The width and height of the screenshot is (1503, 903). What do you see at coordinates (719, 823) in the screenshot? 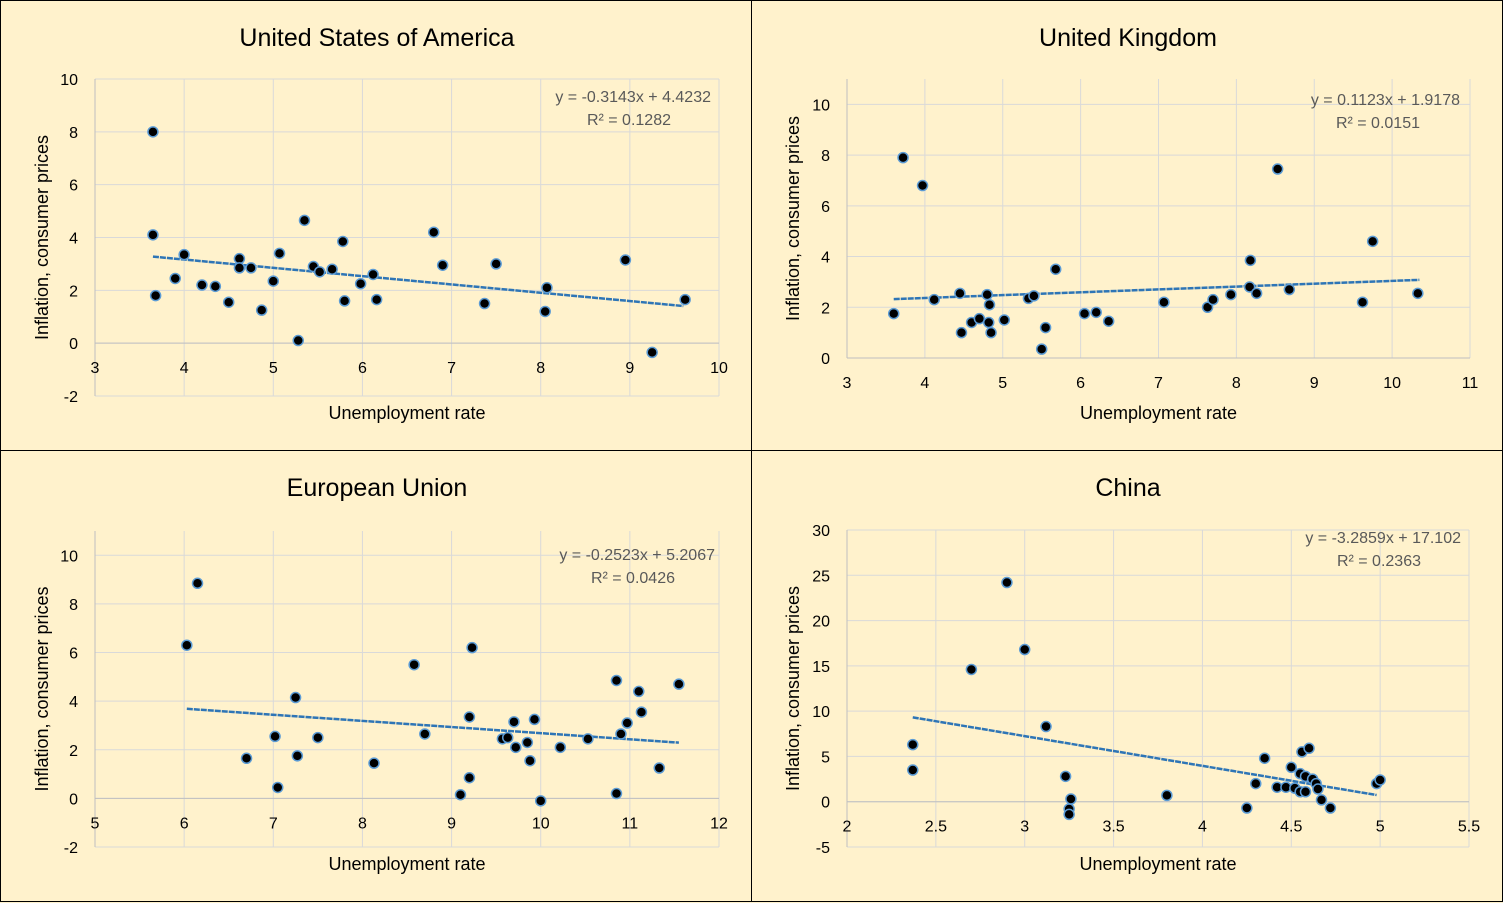
I see `x-tick-label: 12` at bounding box center [719, 823].